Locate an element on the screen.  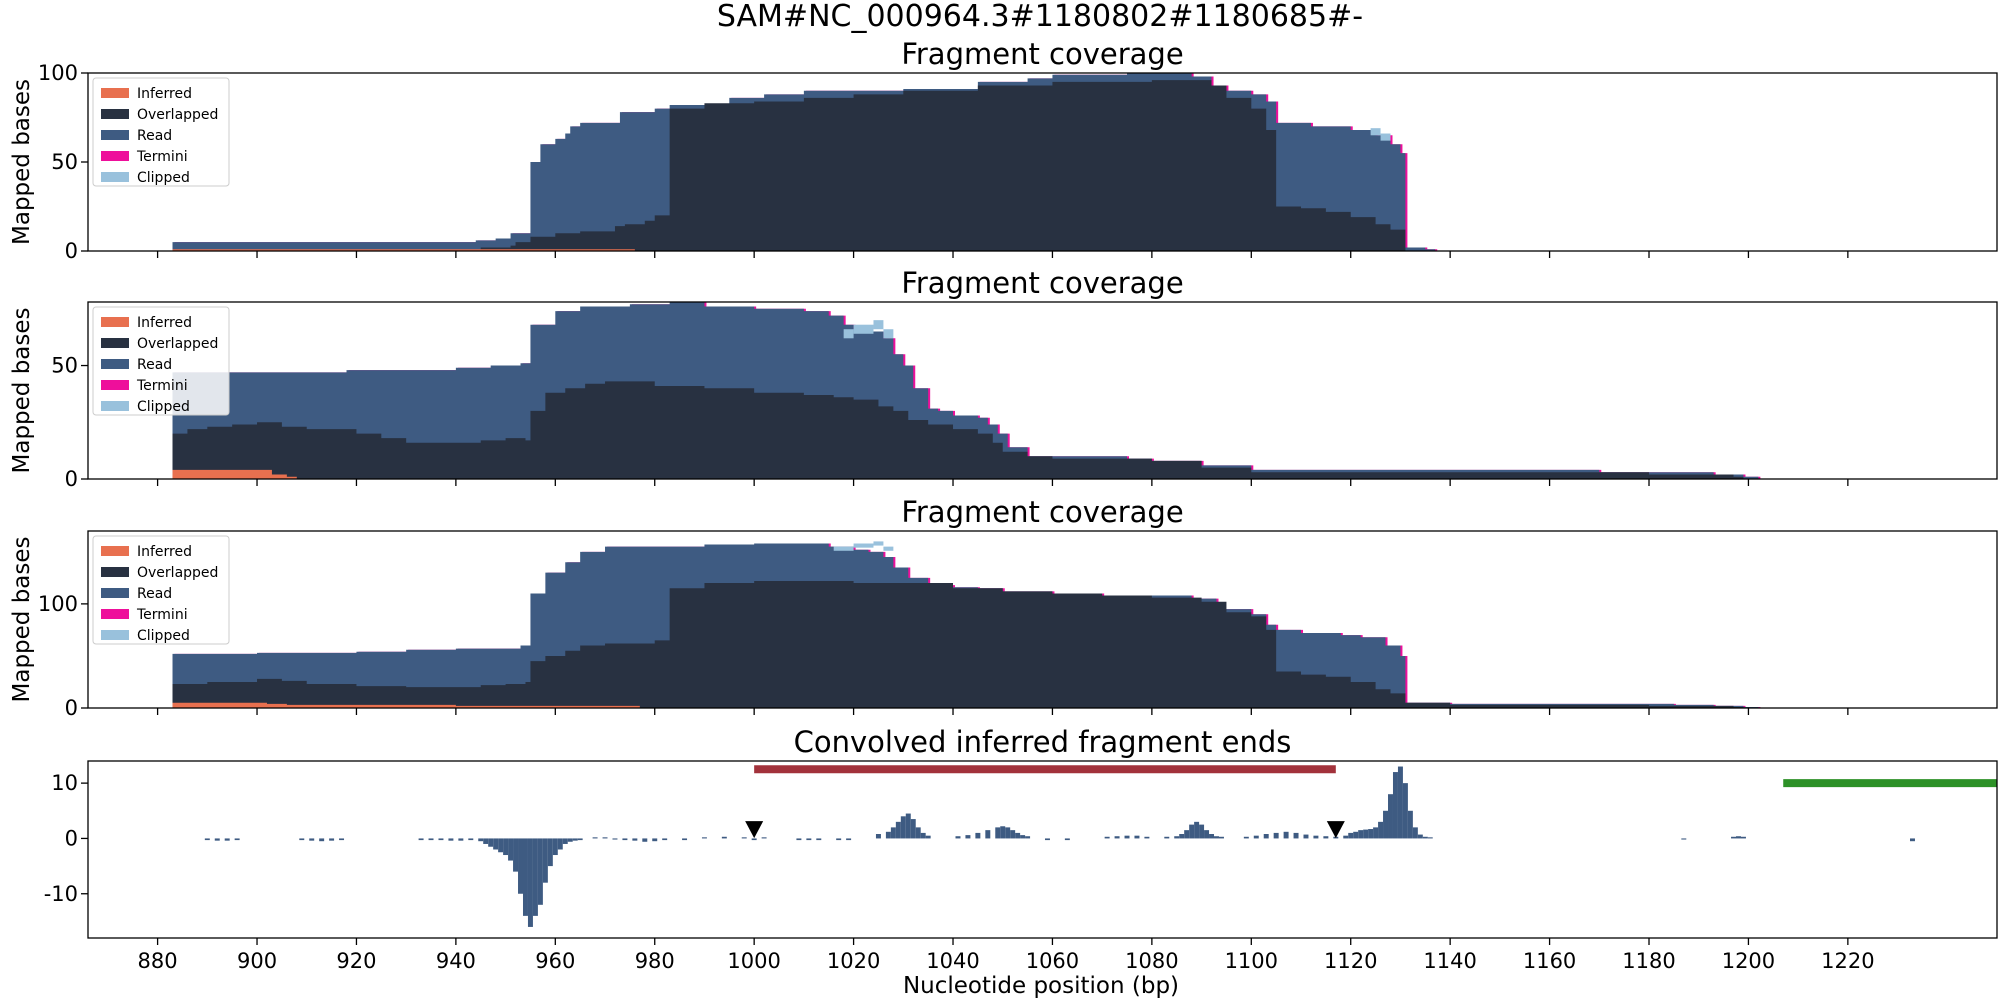
overlapped-coverage-area is located at coordinates (791, 165).